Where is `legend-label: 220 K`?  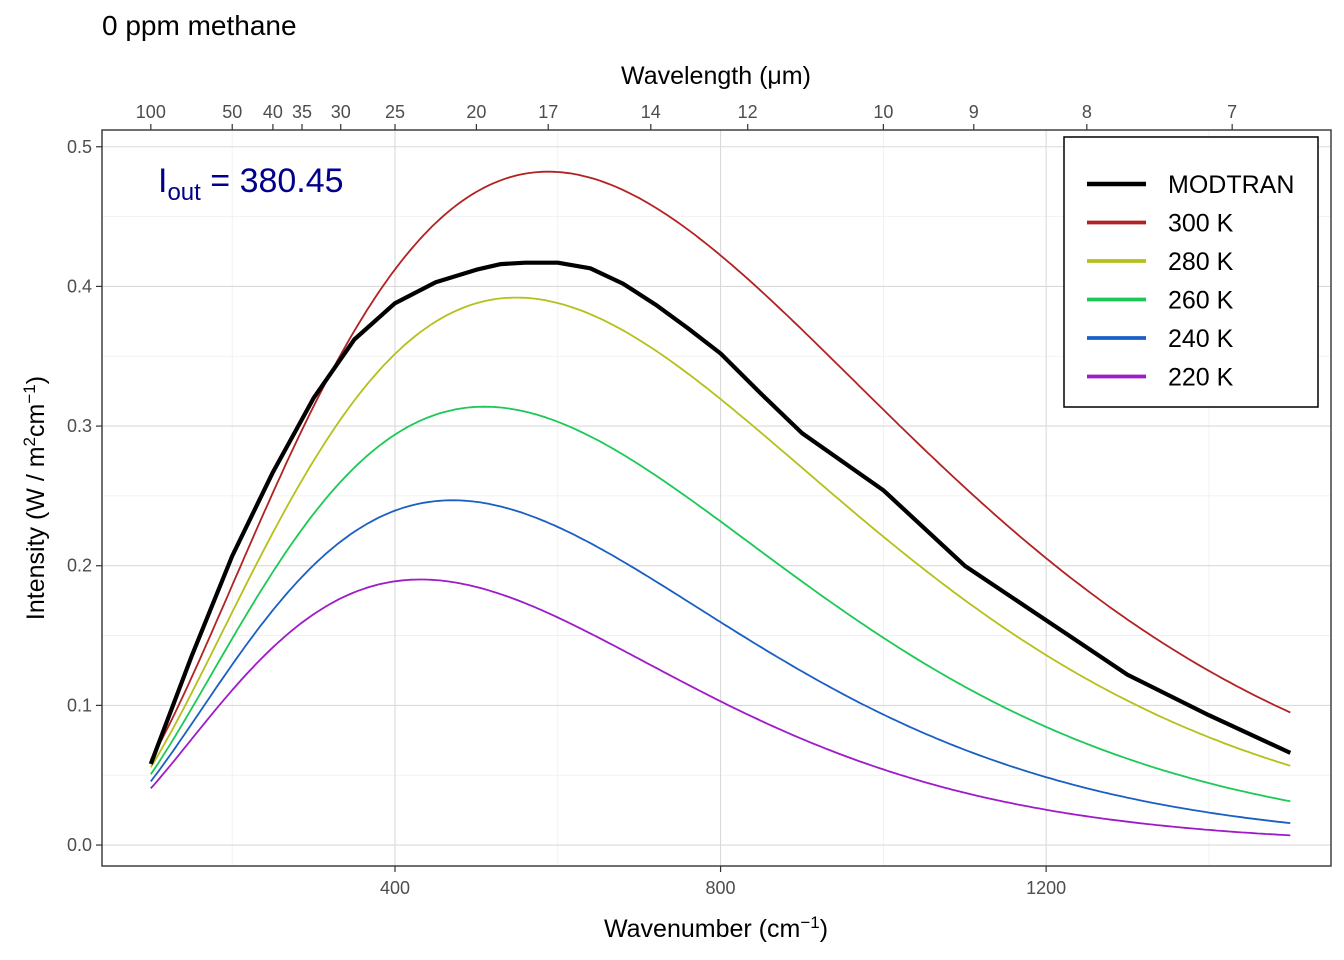
legend-label: 220 K is located at coordinates (1201, 378).